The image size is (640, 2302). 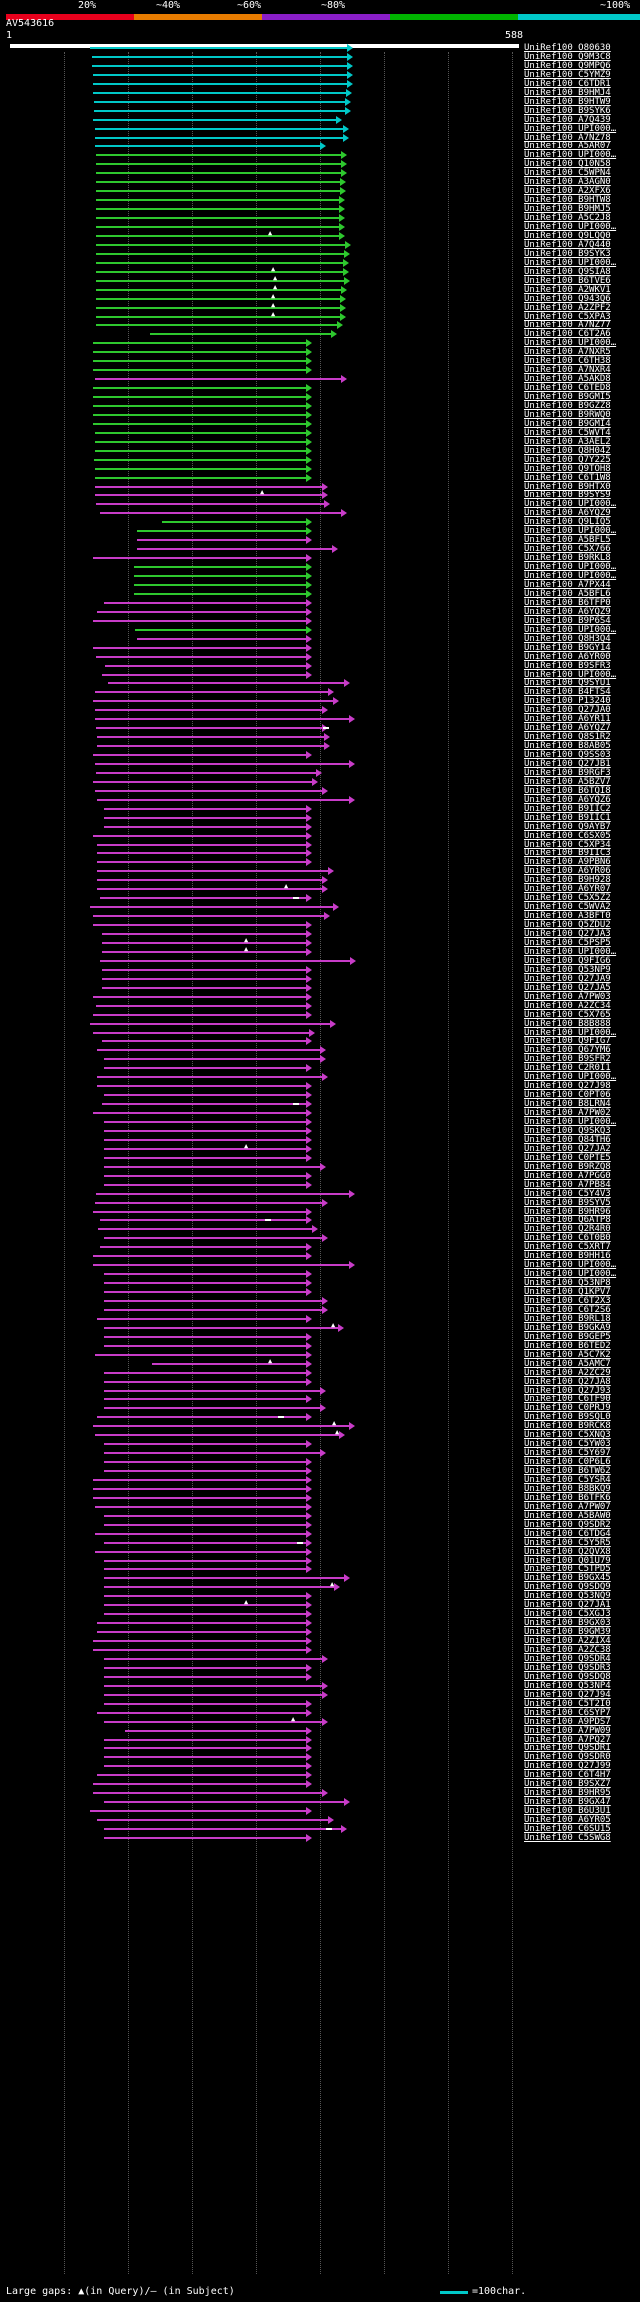 I want to click on hit-label: UniRef100_B9HTW9, so click(x=567, y=102).